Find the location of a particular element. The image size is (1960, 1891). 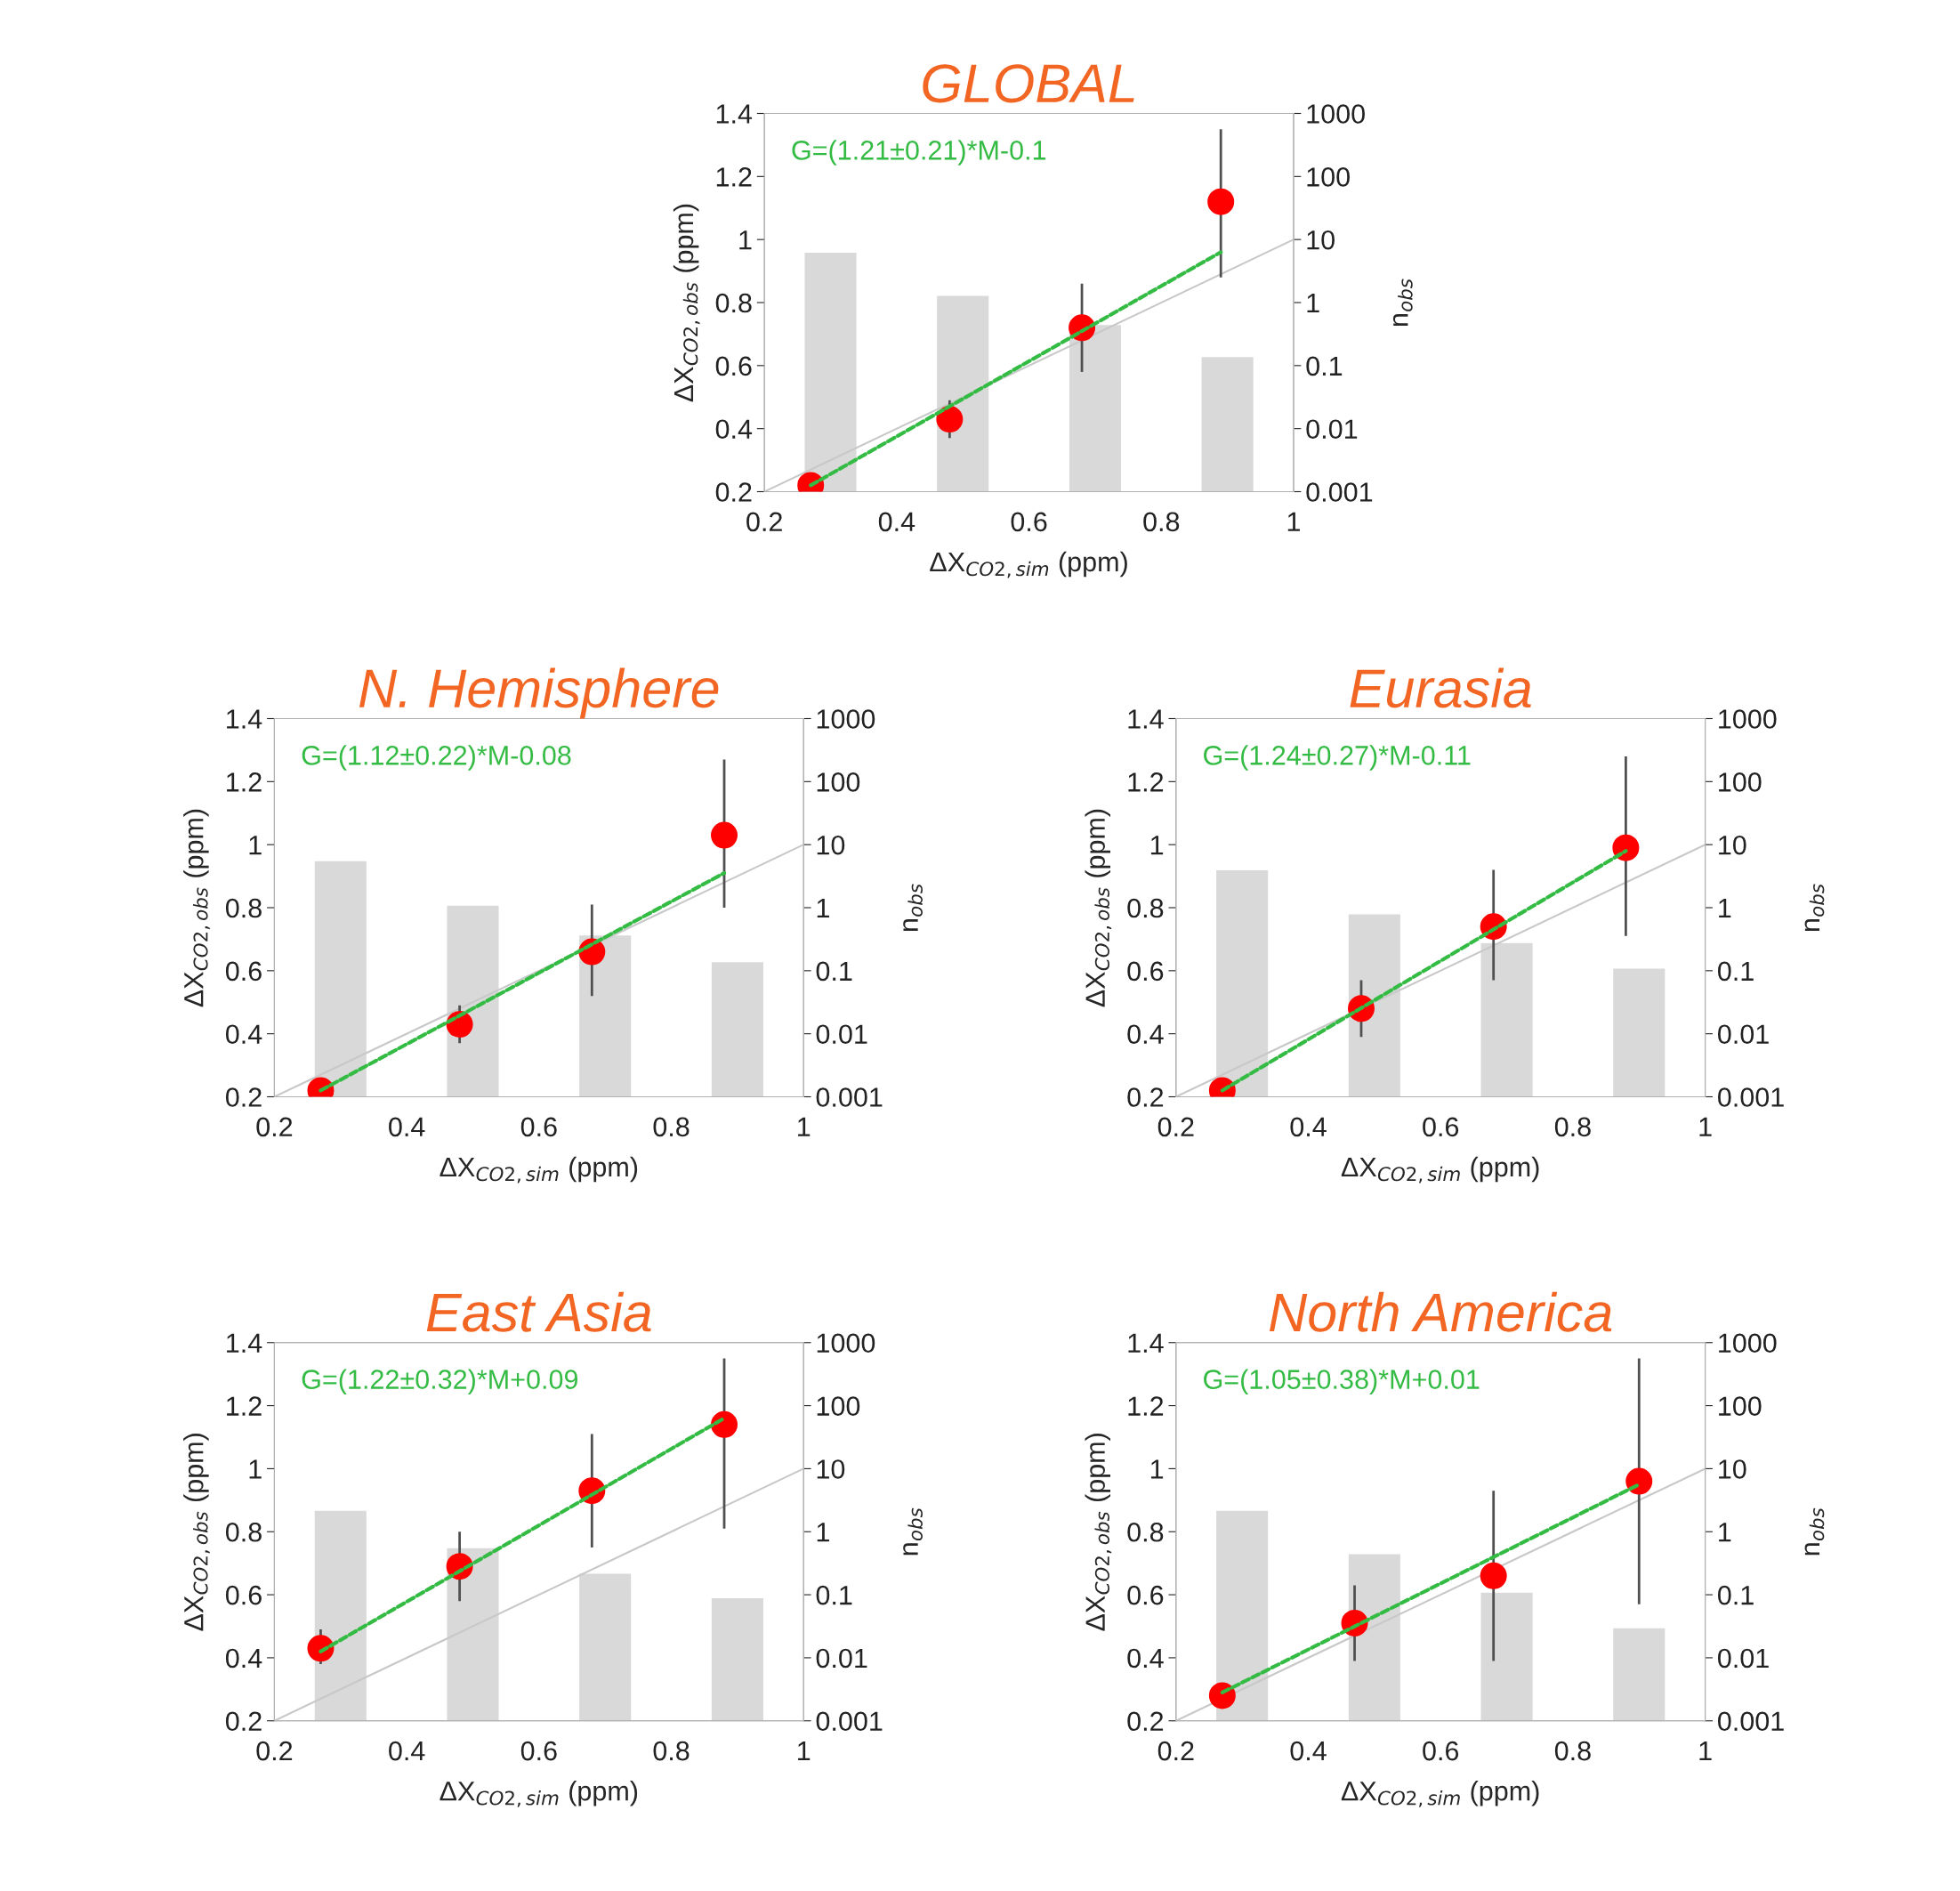

chart-title: N. Hemisphere is located at coordinates (539, 693).